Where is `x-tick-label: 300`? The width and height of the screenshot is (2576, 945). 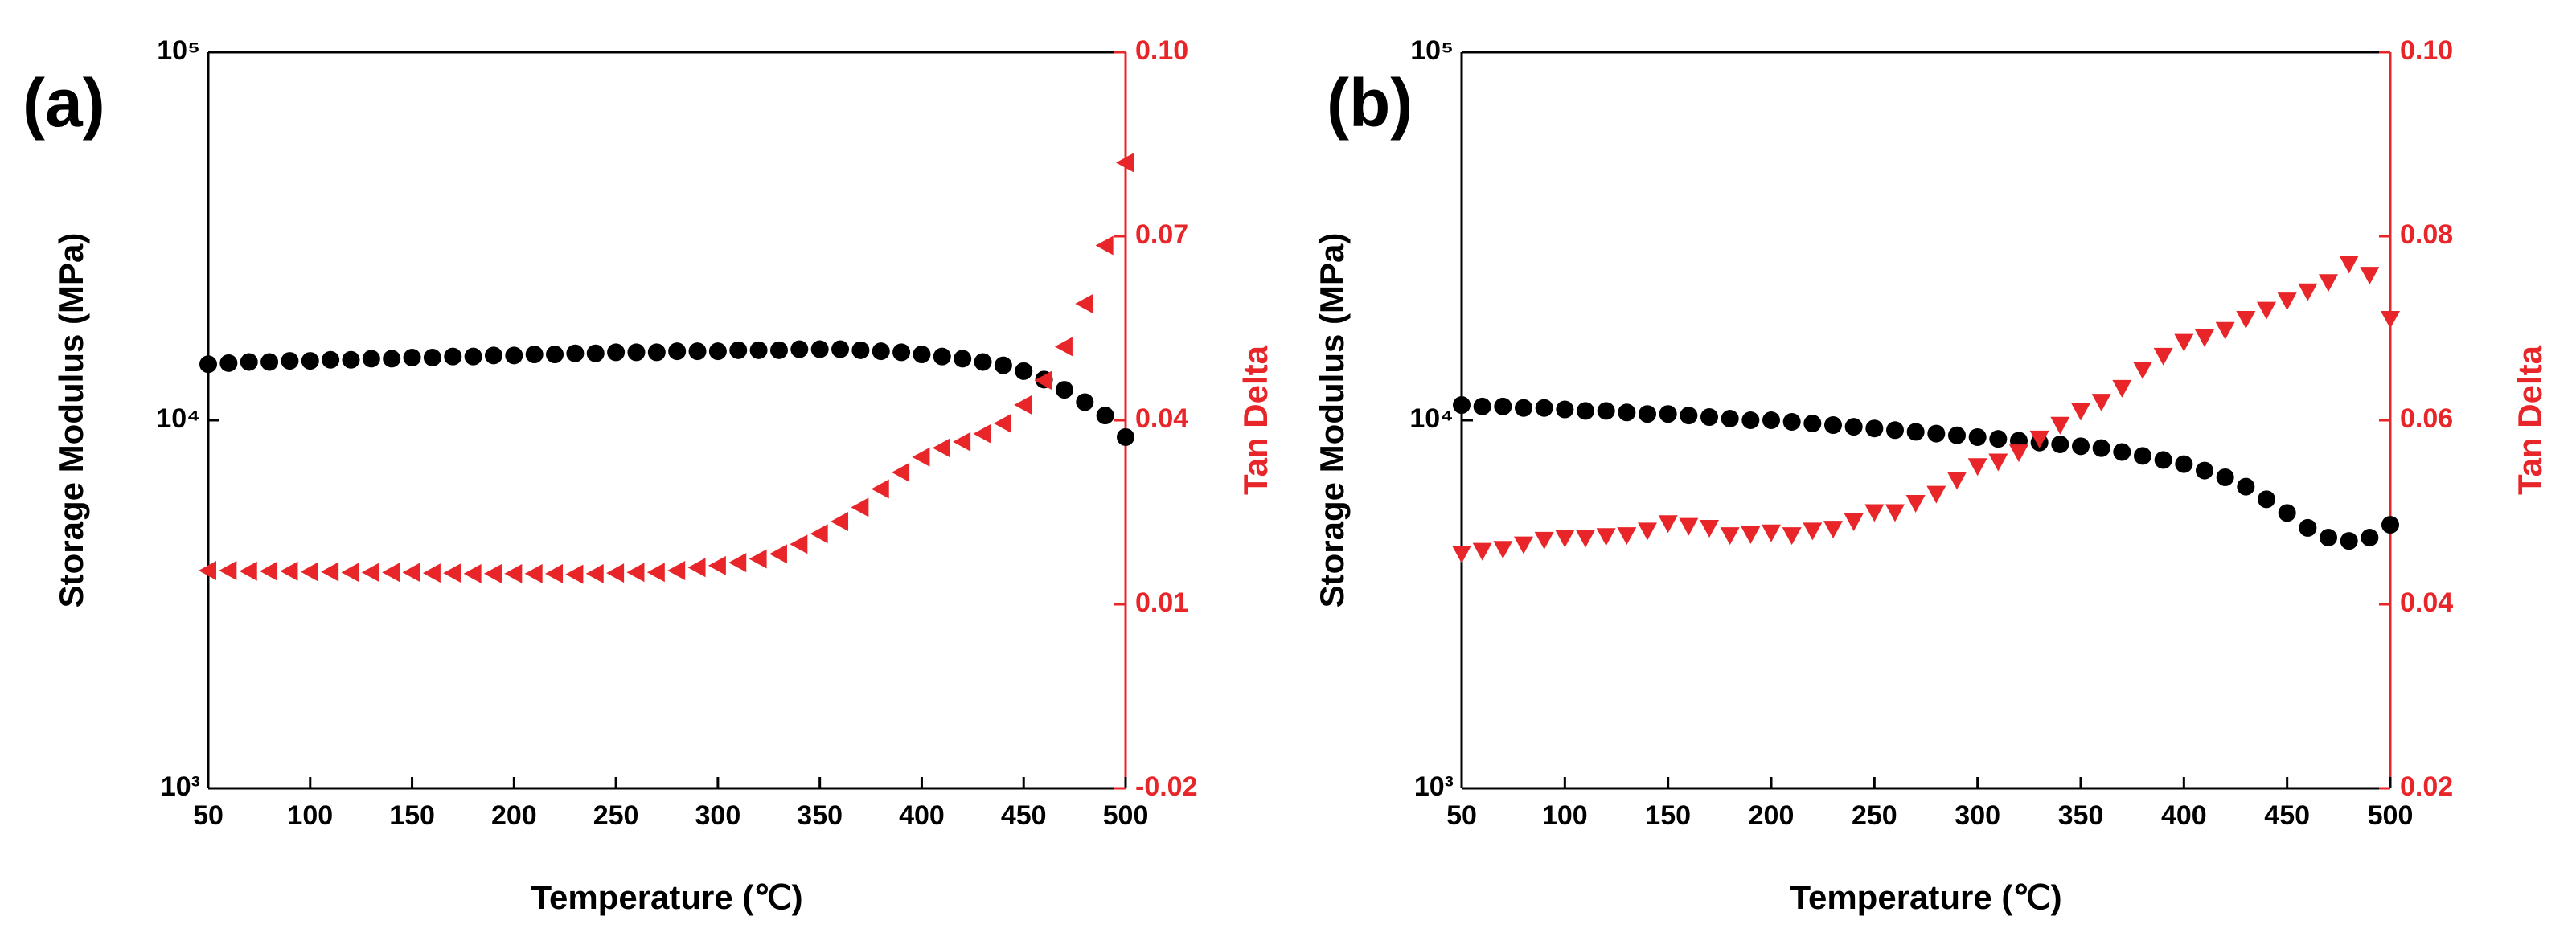
x-tick-label: 300 is located at coordinates (1977, 815).